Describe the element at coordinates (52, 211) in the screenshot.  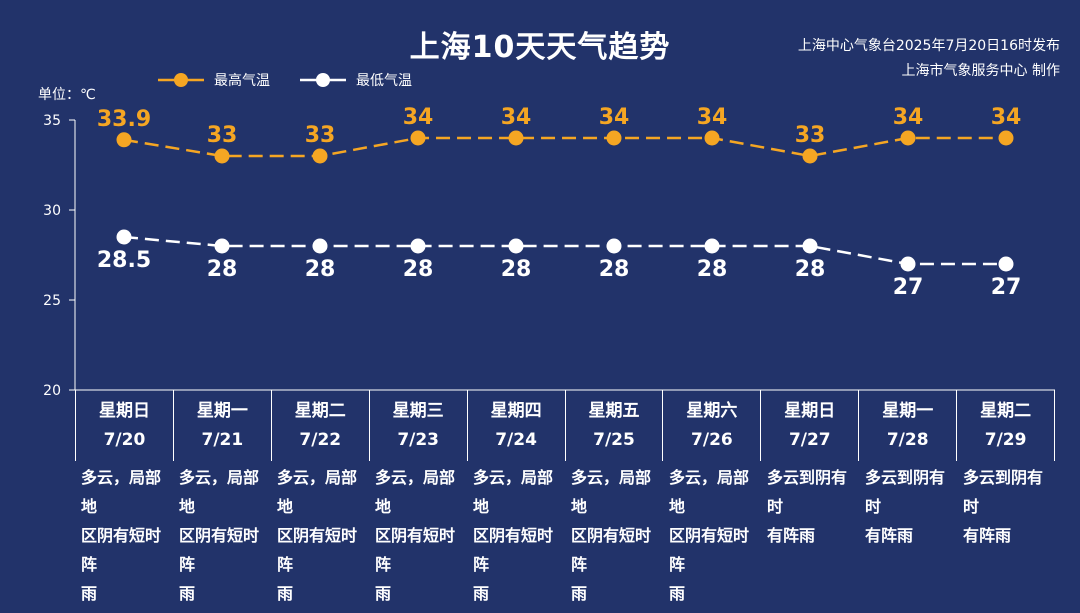
I see `y-tick-label: 30` at that location.